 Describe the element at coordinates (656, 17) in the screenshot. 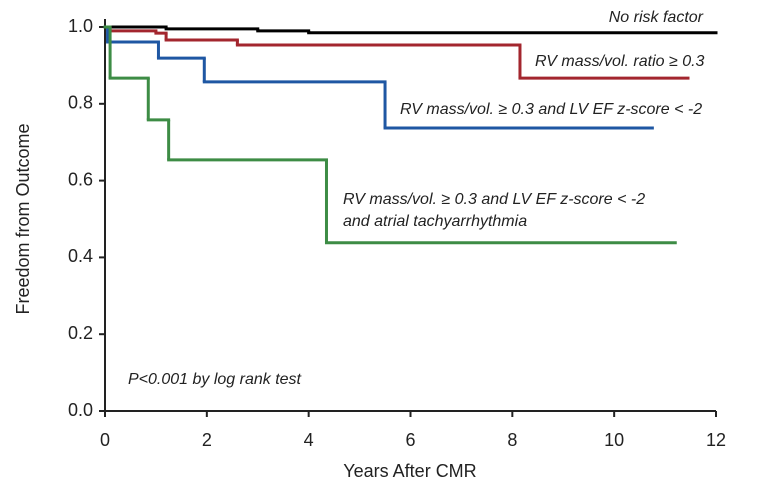

I see `series-label: No risk factor` at that location.